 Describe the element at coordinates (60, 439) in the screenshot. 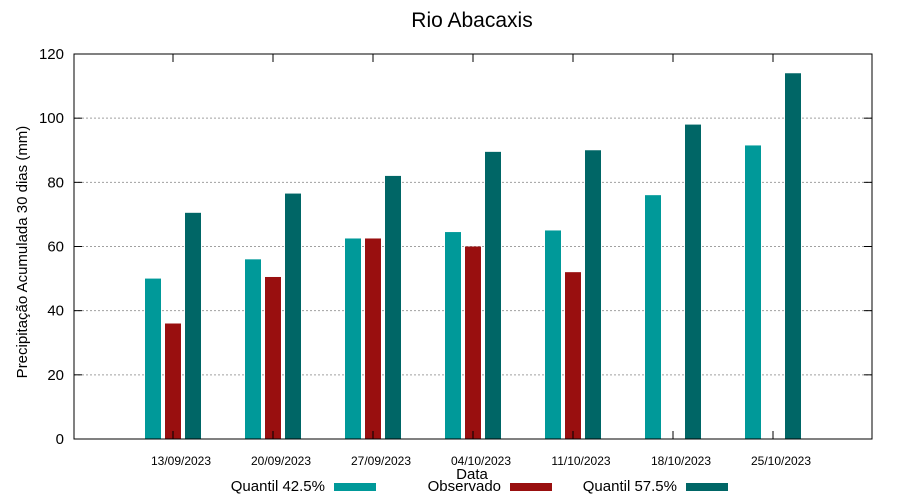

I see `y-tick-label: 0` at that location.